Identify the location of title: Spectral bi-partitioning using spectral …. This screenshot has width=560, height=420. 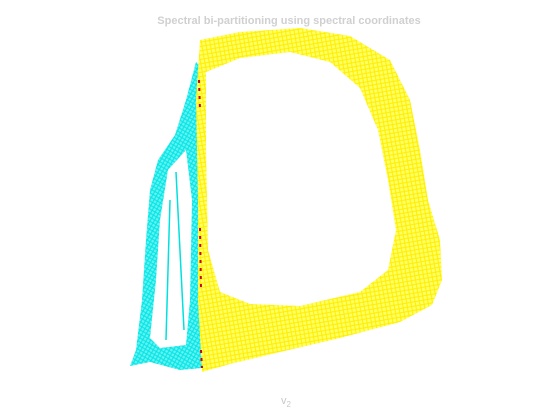
(288, 21).